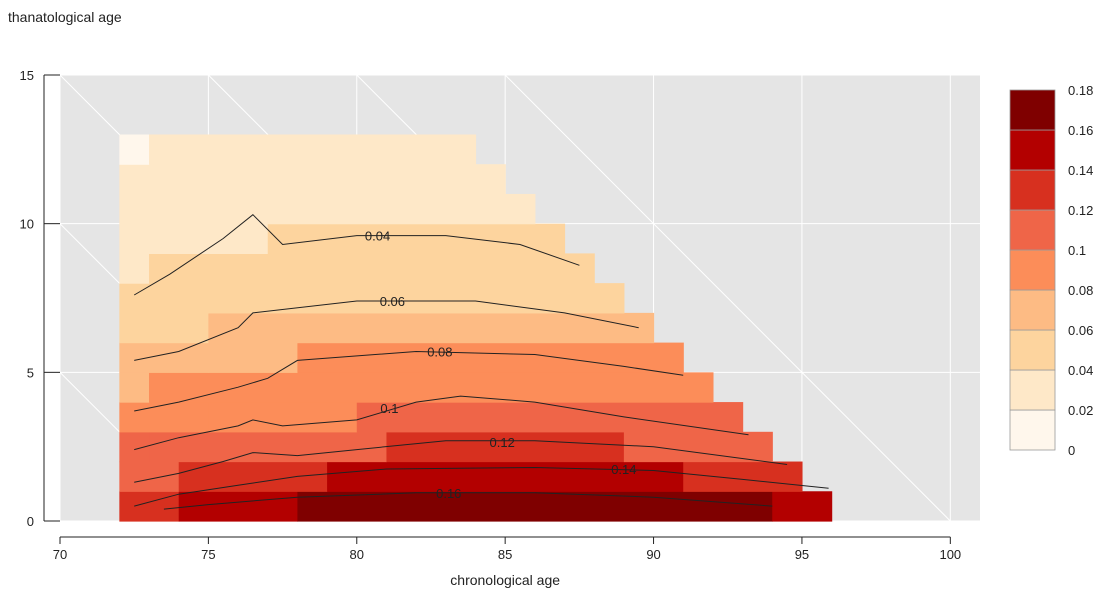 The image size is (1104, 596). What do you see at coordinates (1077, 250) in the screenshot?
I see `legend-label: 0.1` at bounding box center [1077, 250].